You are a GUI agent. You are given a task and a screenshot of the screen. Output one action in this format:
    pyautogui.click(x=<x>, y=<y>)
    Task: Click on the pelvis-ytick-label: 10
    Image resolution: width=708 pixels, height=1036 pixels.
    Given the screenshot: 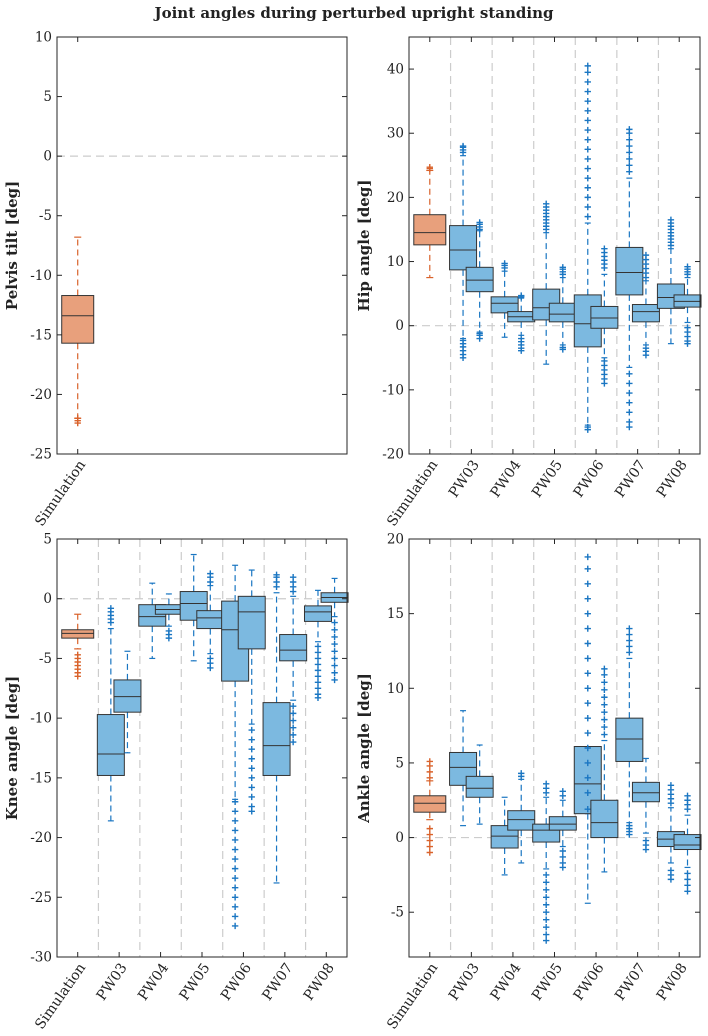 What is the action you would take?
    pyautogui.click(x=43, y=38)
    